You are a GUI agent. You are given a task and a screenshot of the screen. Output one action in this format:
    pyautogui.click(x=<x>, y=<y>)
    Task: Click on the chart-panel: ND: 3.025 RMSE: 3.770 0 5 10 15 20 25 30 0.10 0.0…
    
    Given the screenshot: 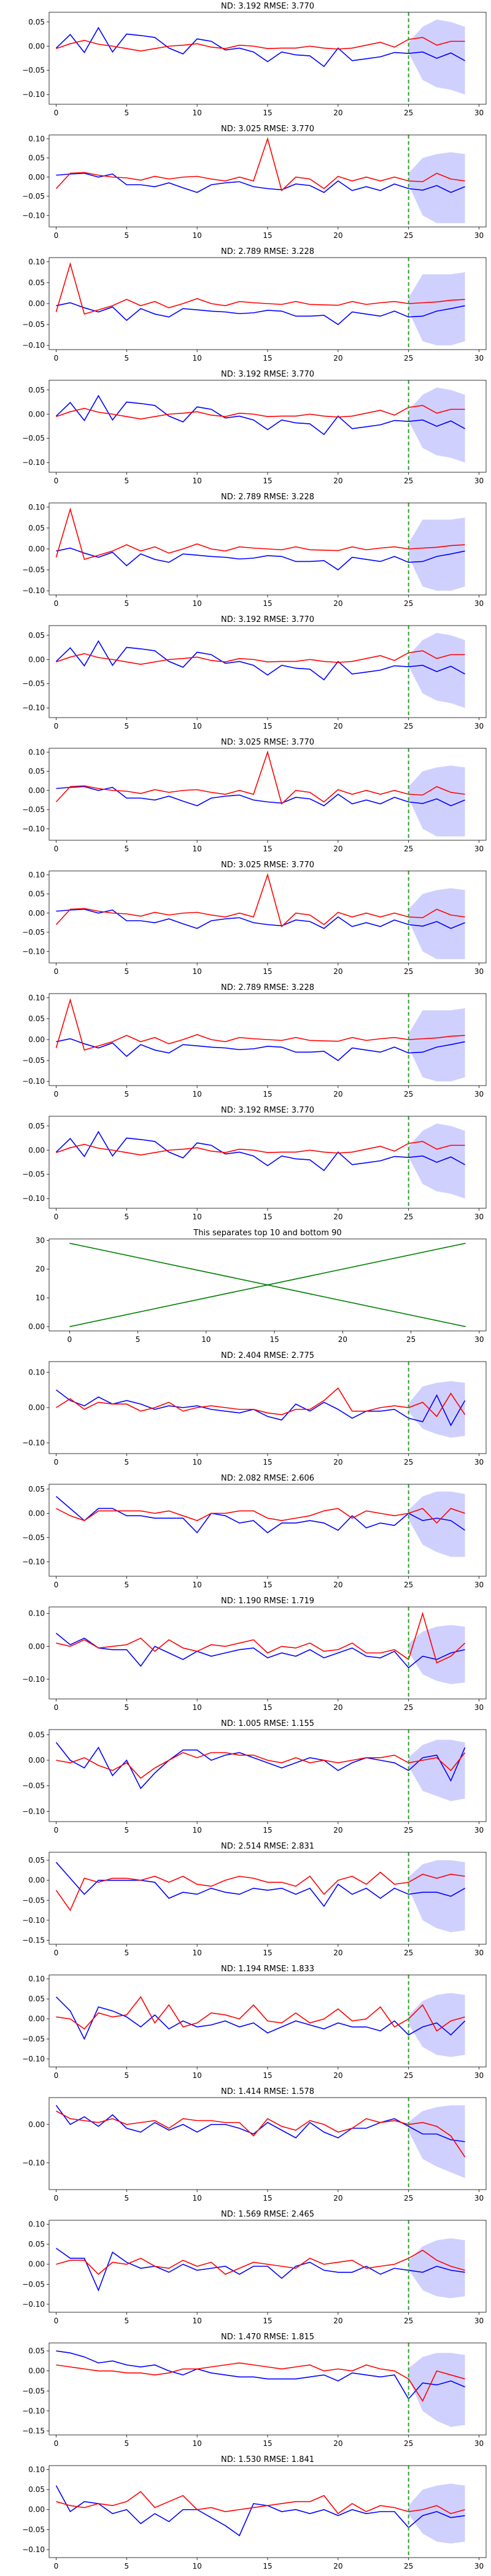 What is the action you would take?
    pyautogui.click(x=255, y=795)
    